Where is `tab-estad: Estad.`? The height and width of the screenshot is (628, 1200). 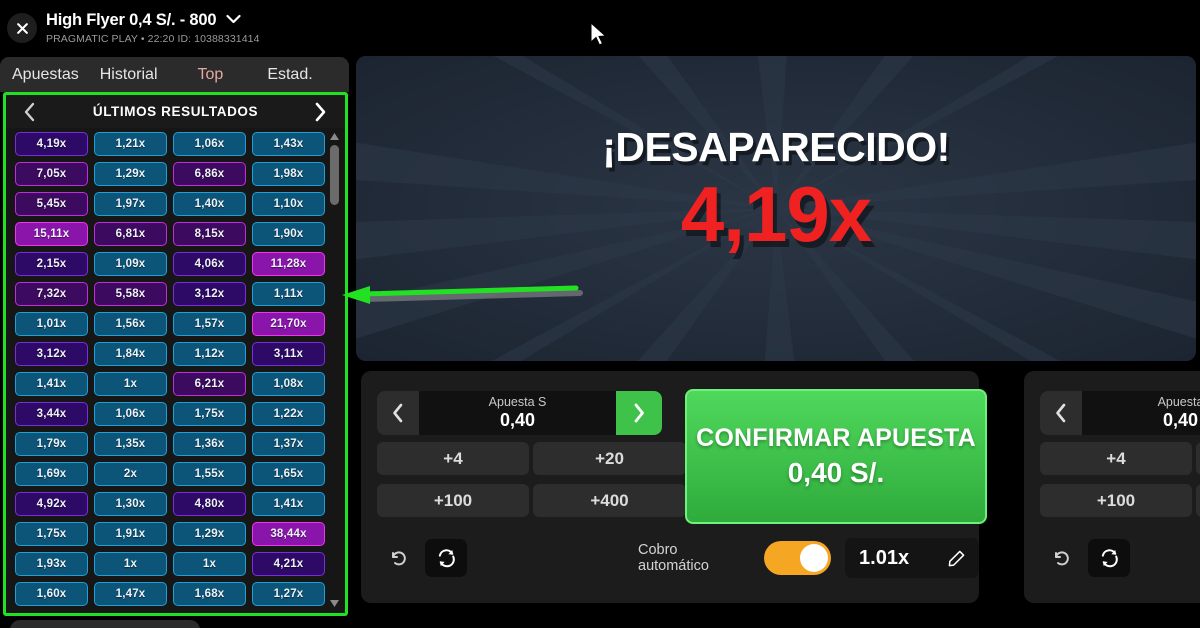
tab-estad: Estad. is located at coordinates (290, 74).